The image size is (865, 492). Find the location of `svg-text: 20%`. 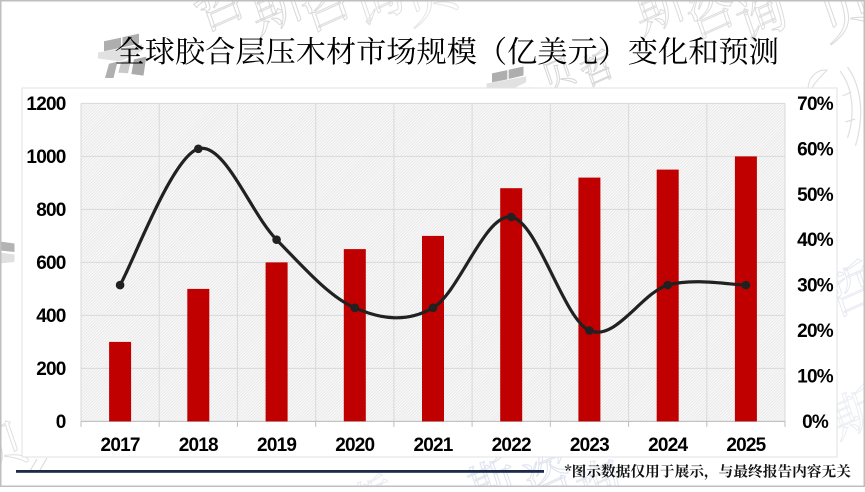

svg-text: 20% is located at coordinates (815, 331).